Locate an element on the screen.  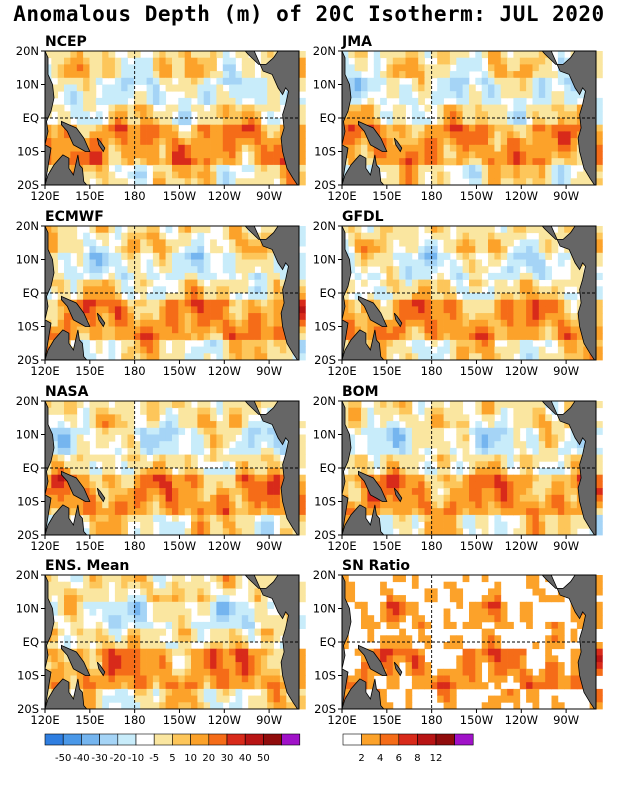
land-mask is located at coordinates (272, 118).